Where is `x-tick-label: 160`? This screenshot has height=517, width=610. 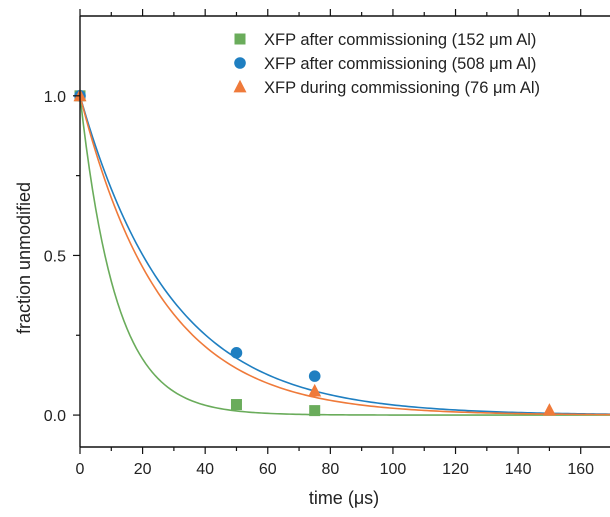
x-tick-label: 160 is located at coordinates (580, 469).